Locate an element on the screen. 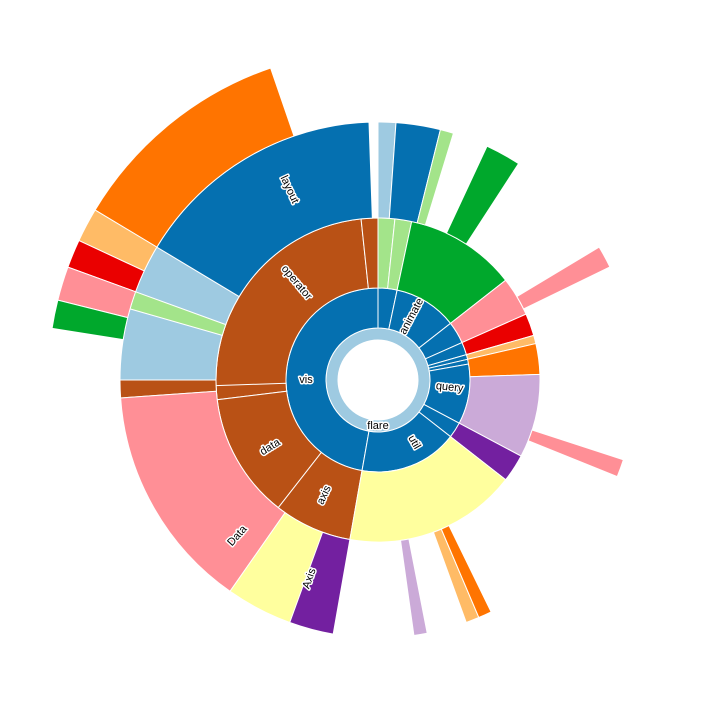 This screenshot has height=719, width=707. segment-l4h is located at coordinates (466, 571).